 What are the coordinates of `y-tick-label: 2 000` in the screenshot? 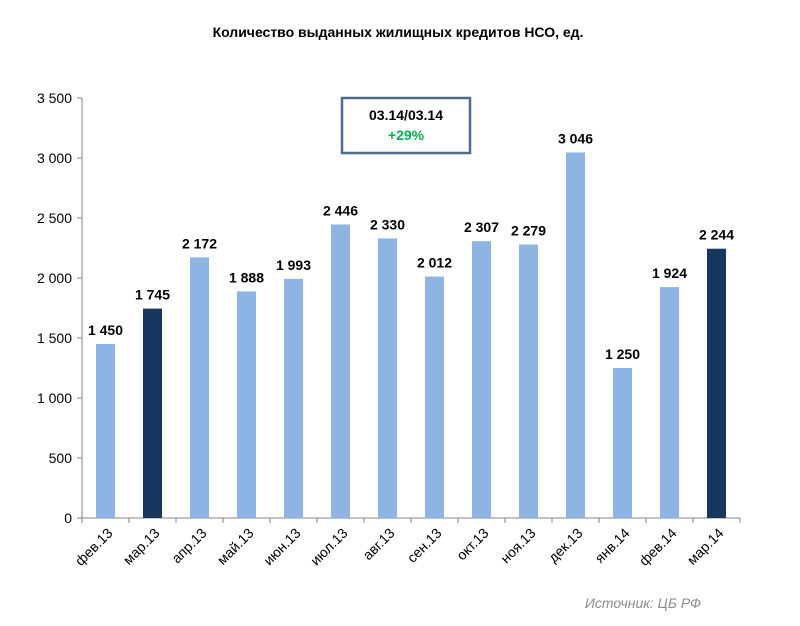 It's located at (54, 278).